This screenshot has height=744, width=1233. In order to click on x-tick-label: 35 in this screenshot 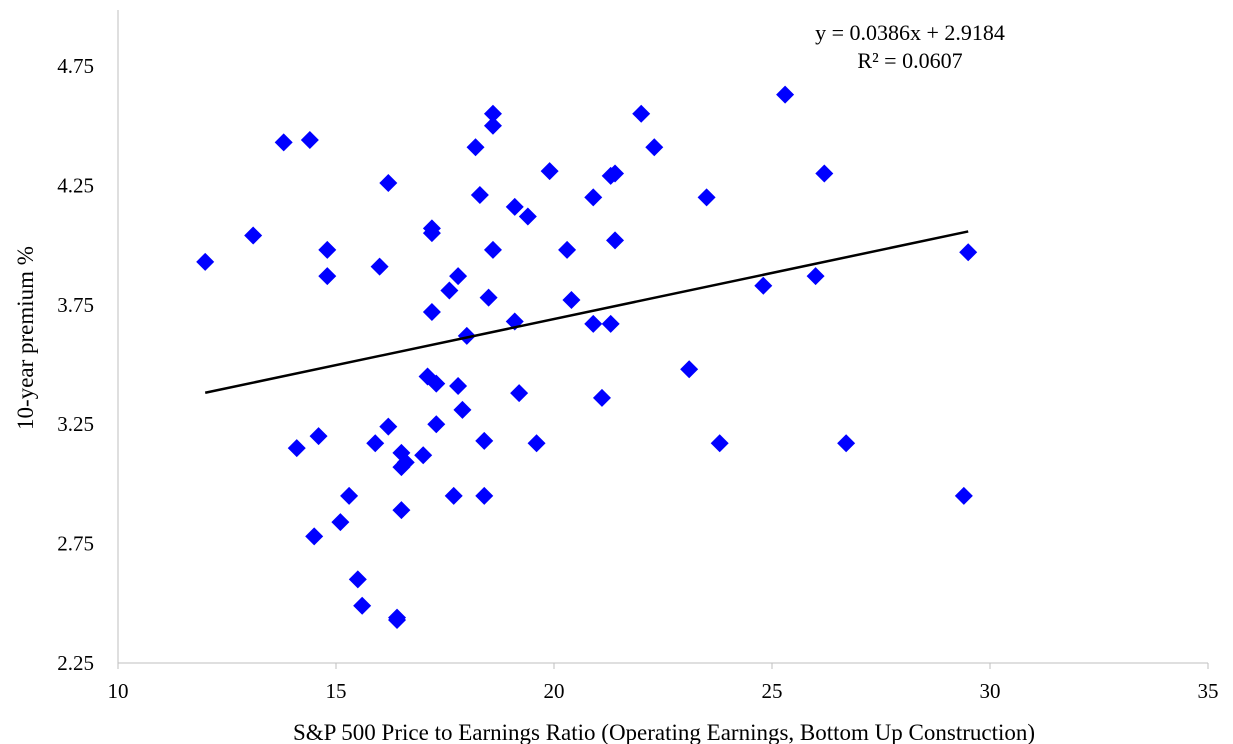, I will do `click(1208, 691)`.